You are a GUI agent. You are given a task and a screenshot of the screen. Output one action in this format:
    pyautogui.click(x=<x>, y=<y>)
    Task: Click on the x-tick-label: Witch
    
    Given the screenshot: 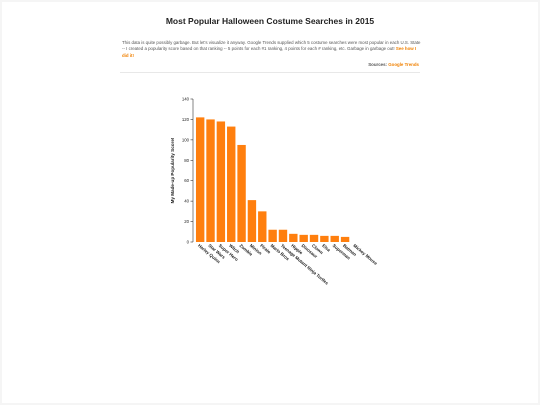 What is the action you would take?
    pyautogui.click(x=234, y=249)
    